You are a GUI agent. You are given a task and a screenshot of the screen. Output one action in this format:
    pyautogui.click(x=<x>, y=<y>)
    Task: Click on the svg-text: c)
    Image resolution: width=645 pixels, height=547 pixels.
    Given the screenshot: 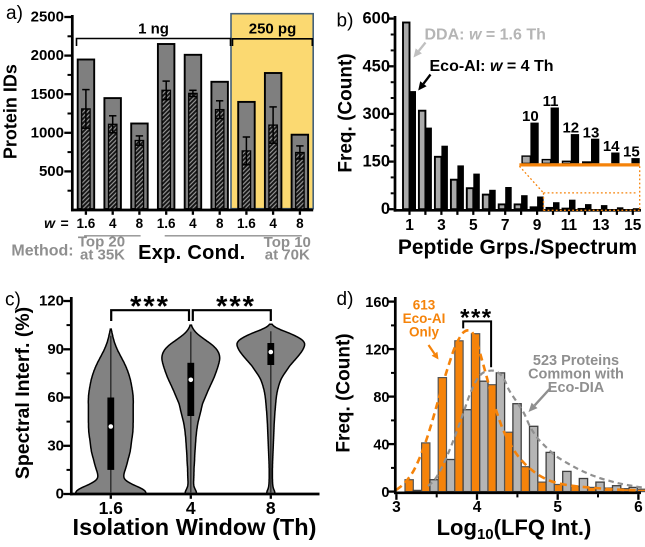 What is the action you would take?
    pyautogui.click(x=13, y=300)
    